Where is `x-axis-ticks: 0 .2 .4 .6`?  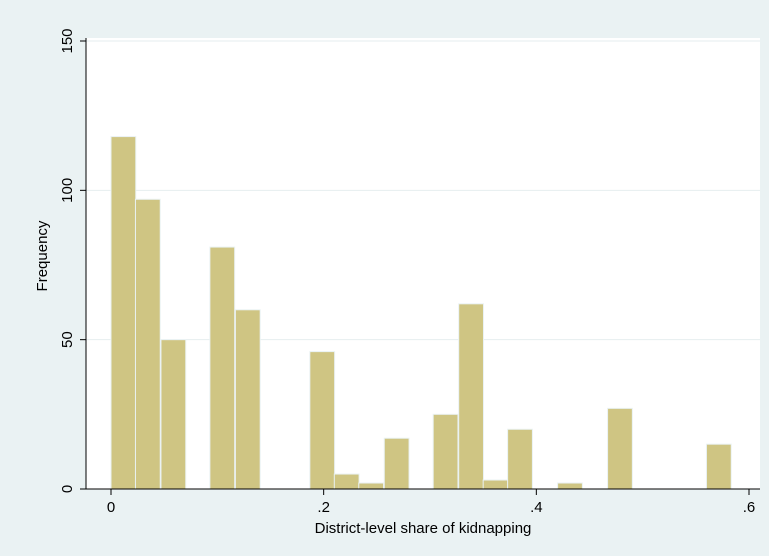
x-axis-ticks: 0 .2 .4 .6 is located at coordinates (431, 502).